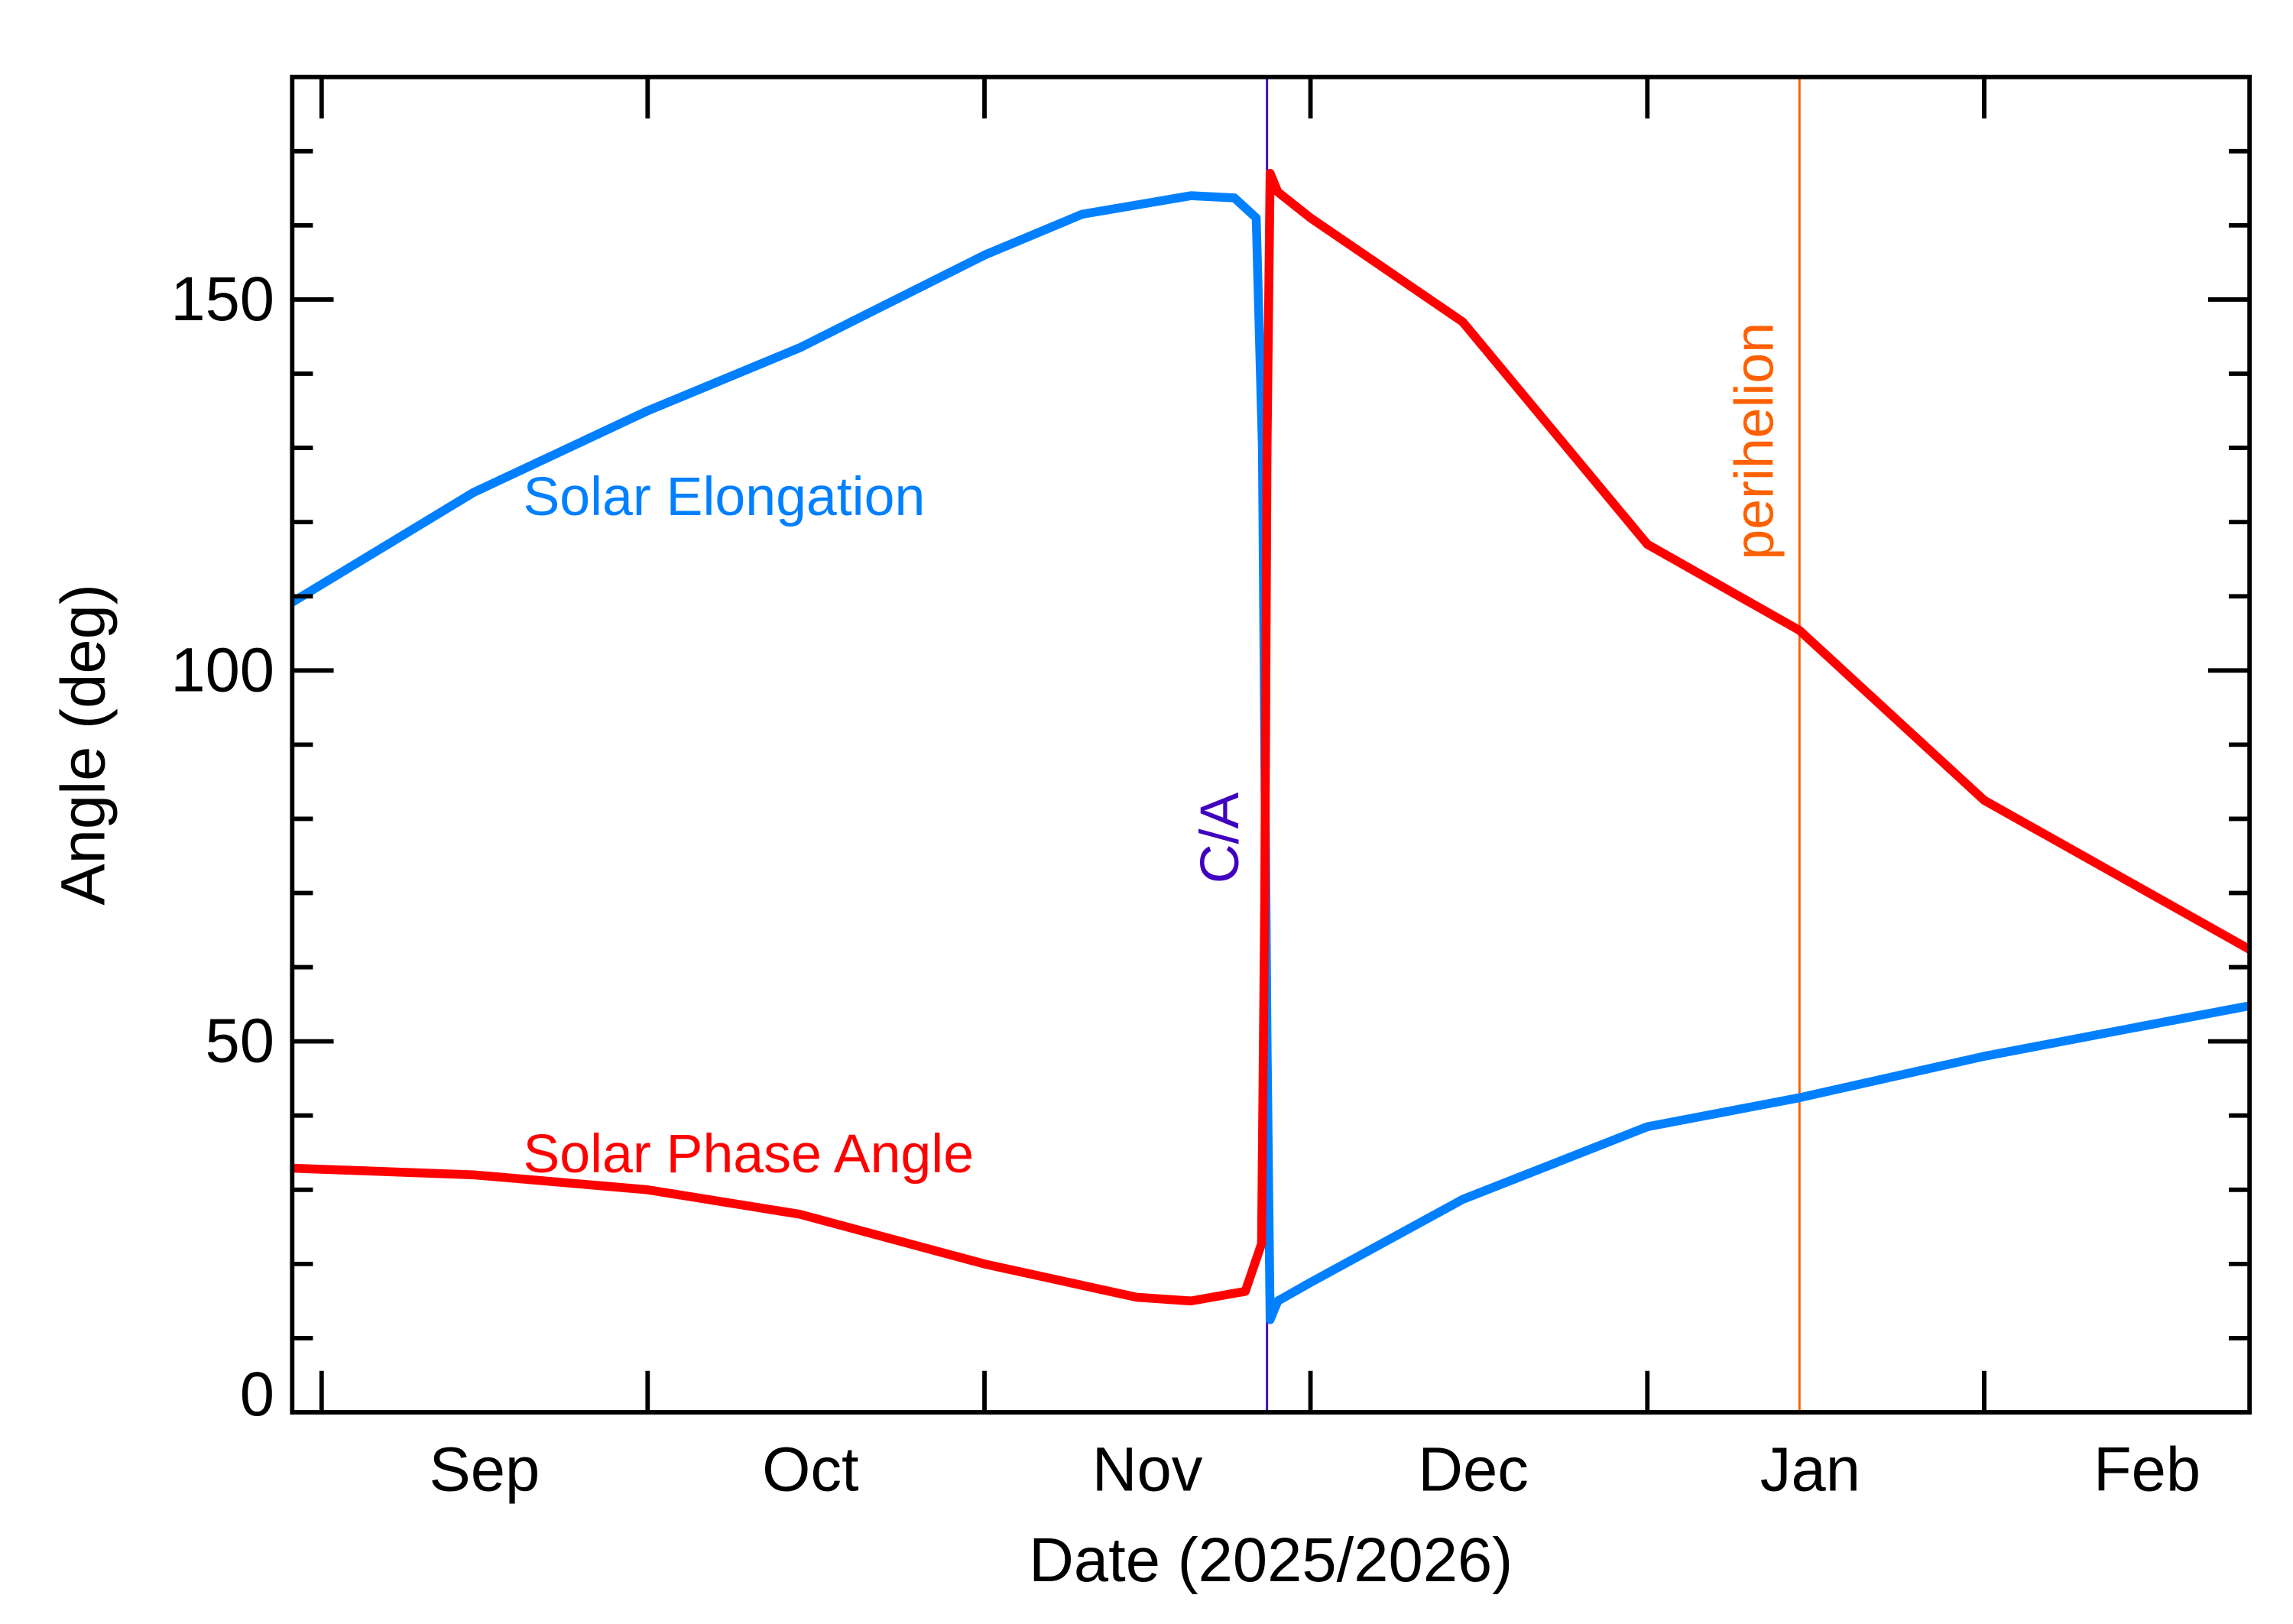 The width and height of the screenshot is (2293, 1624). Describe the element at coordinates (811, 1470) in the screenshot. I see `x-tick-label: Oct` at that location.